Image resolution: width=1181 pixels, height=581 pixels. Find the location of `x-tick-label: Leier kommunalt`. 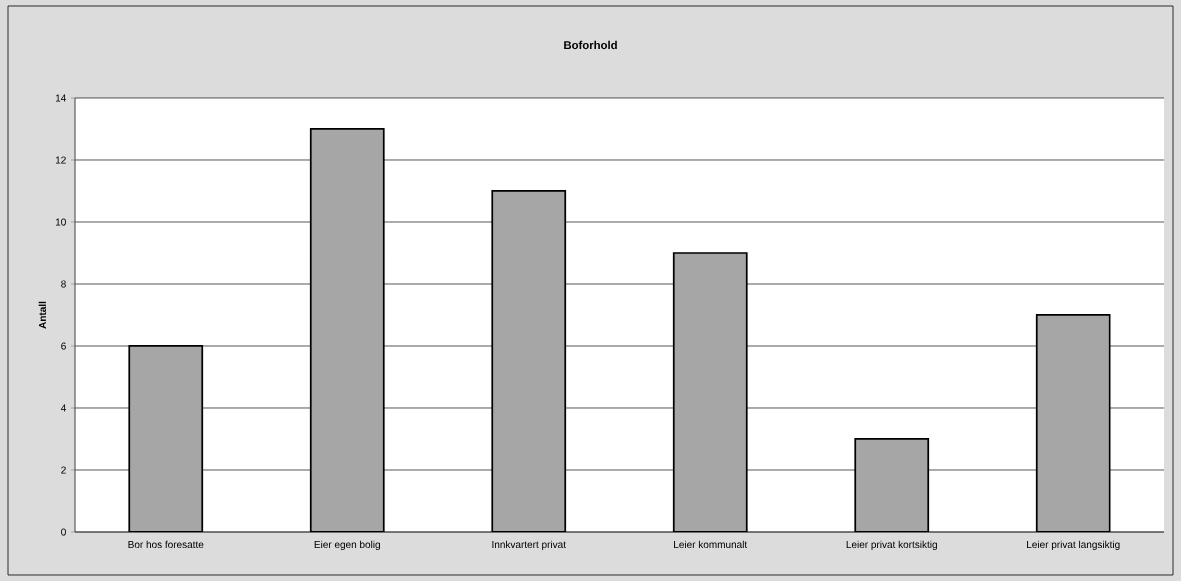

x-tick-label: Leier kommunalt is located at coordinates (711, 544).